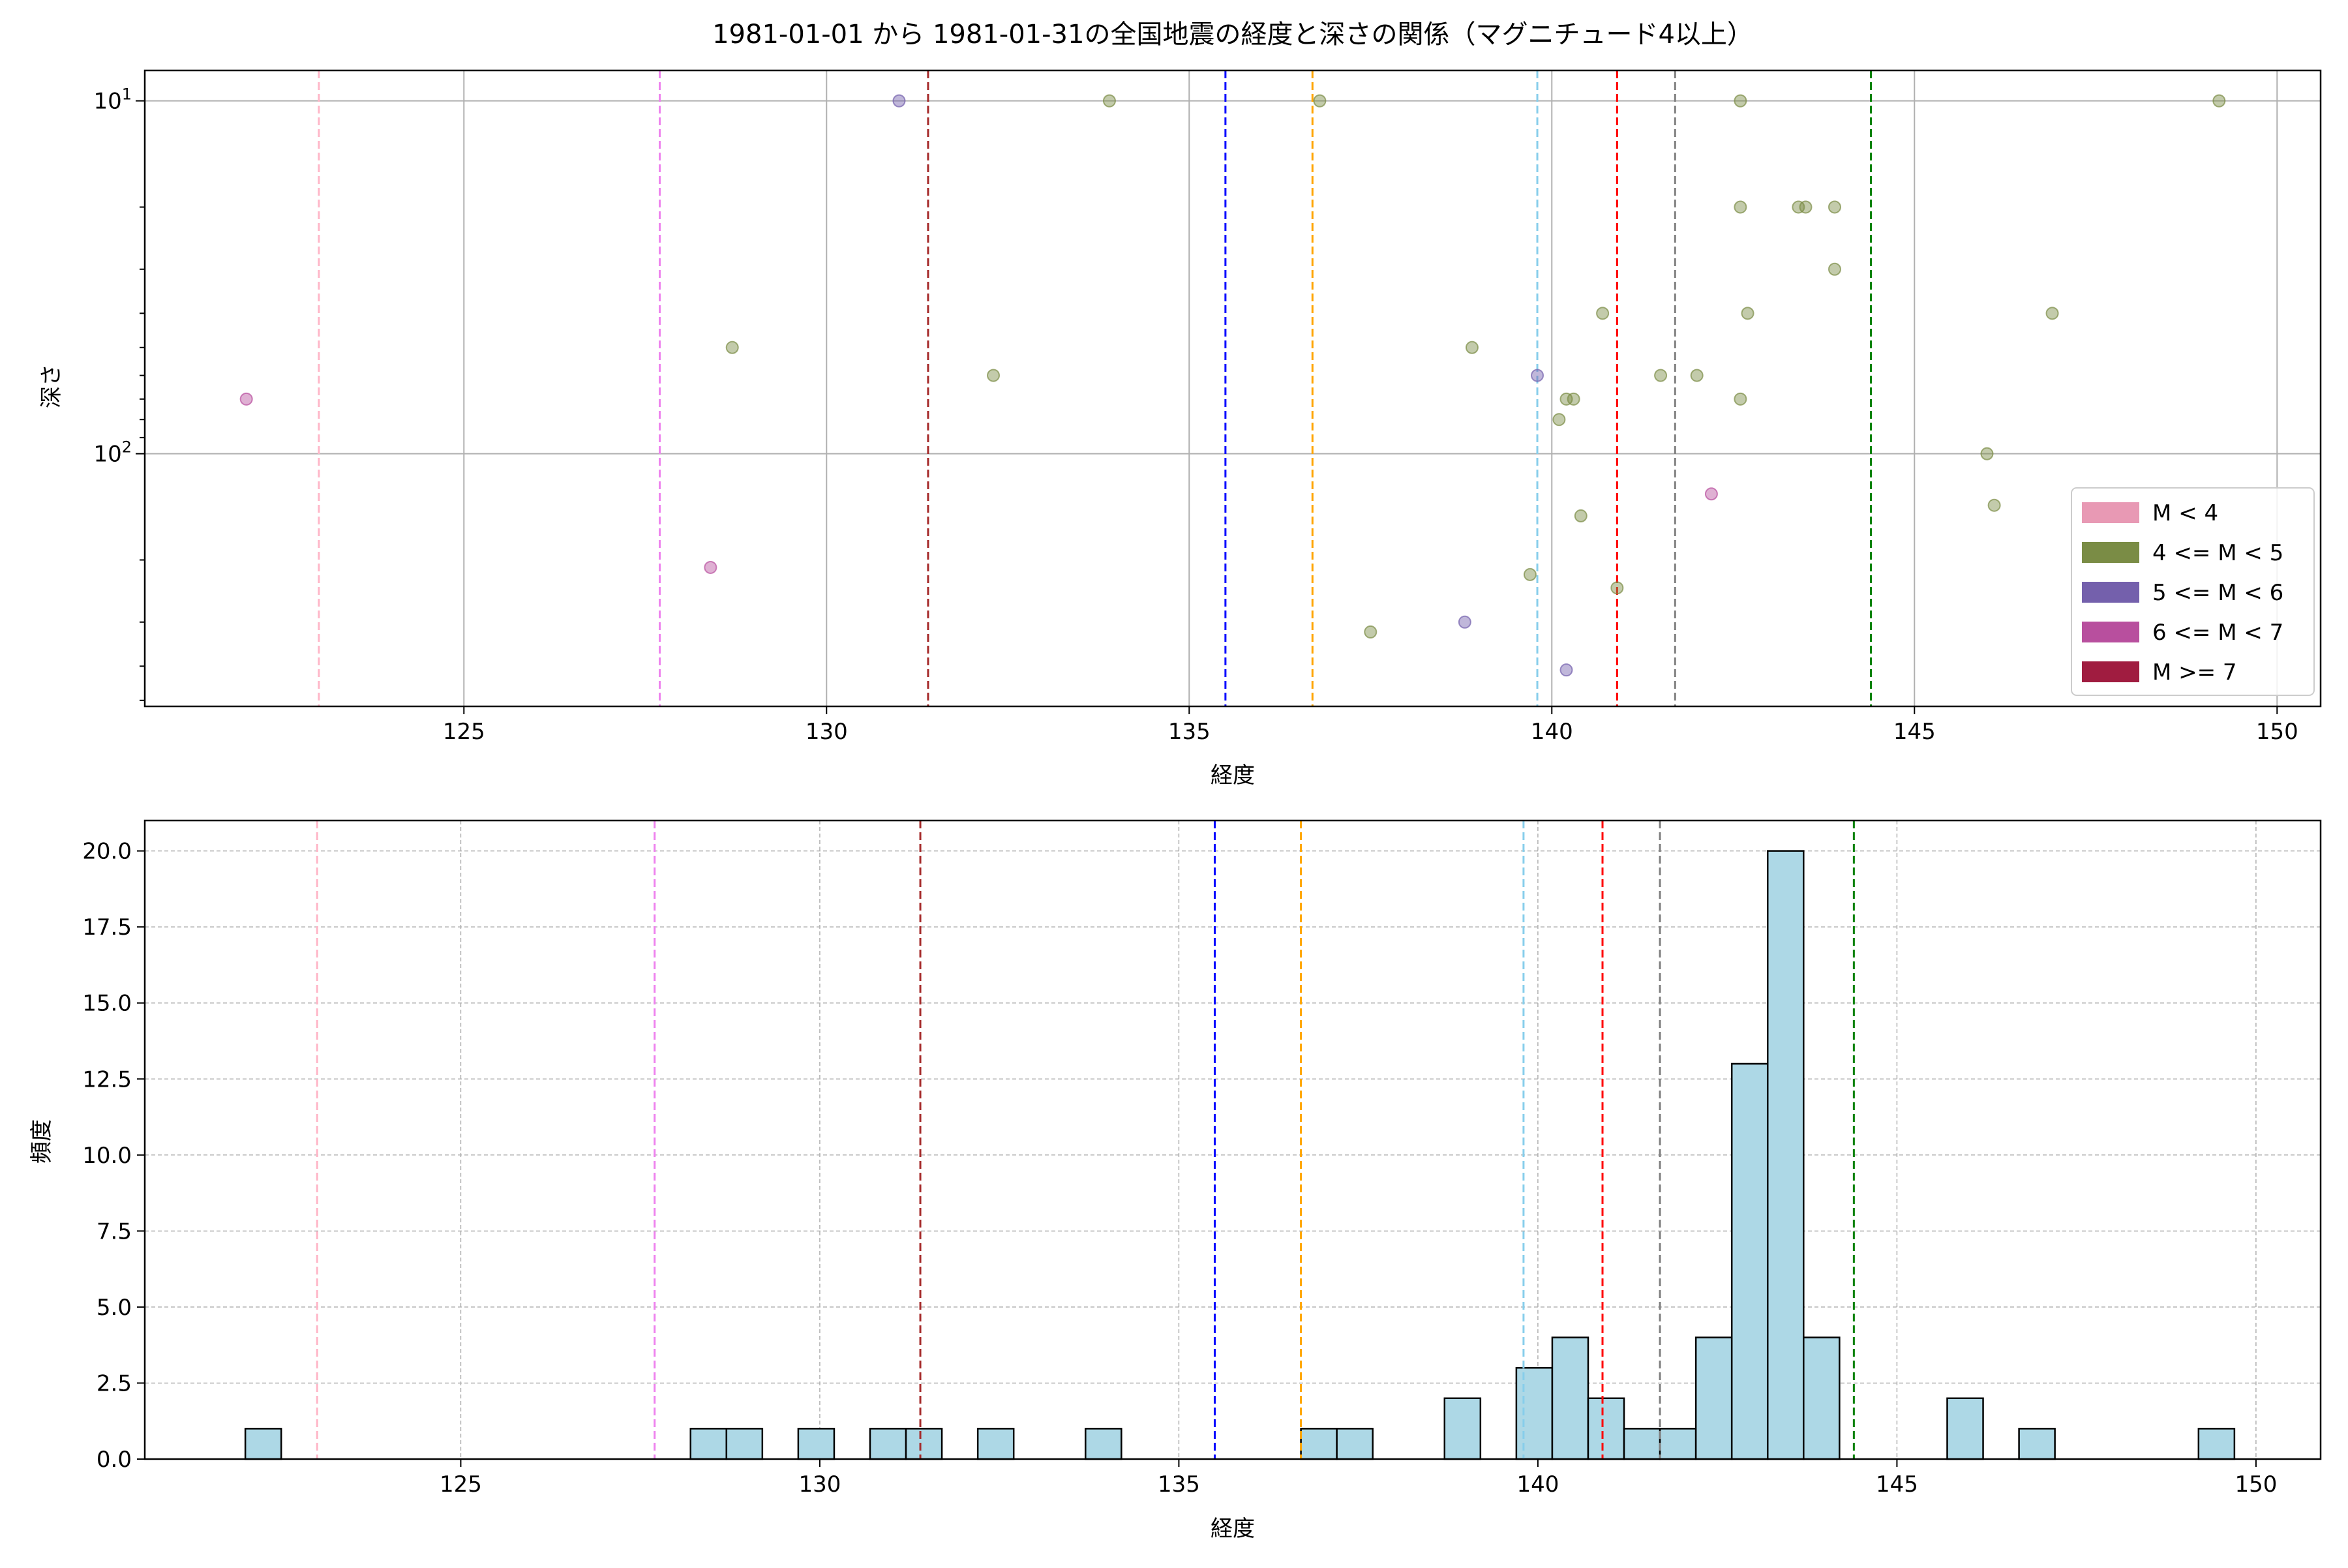 The image size is (2348, 1568). What do you see at coordinates (2218, 593) in the screenshot?
I see `legend-label: 5 <= M < 6` at bounding box center [2218, 593].